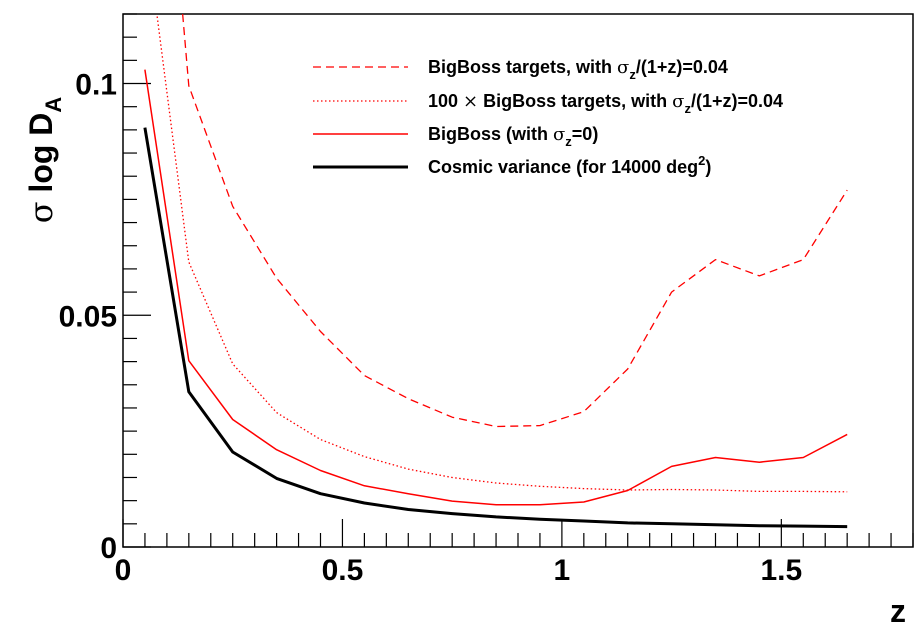  Describe the element at coordinates (898, 609) in the screenshot. I see `x-axis-label: z` at that location.